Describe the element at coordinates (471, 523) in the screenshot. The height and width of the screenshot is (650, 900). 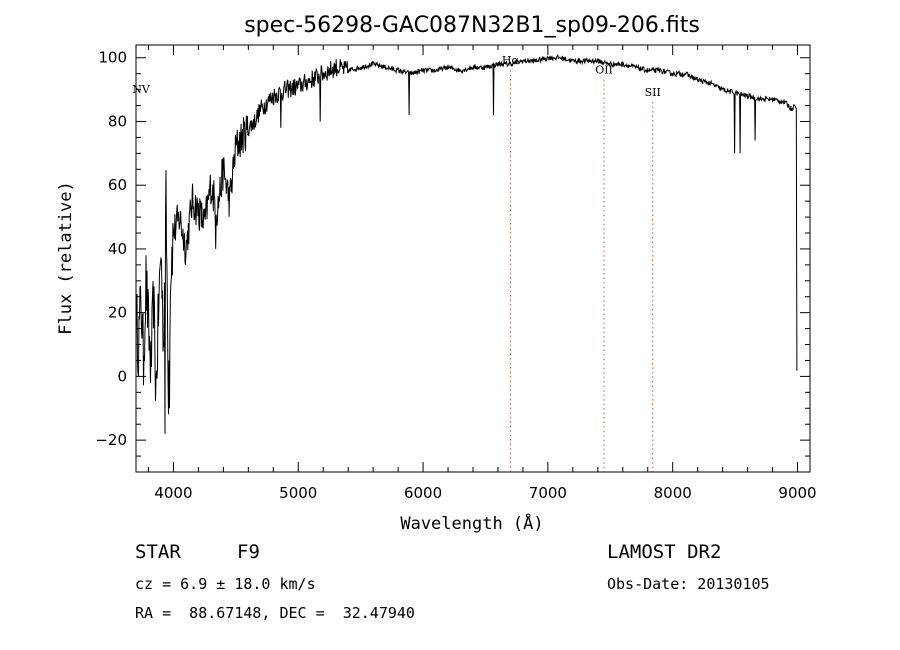
I see `x-axis-label: Wavelength (Å)` at that location.